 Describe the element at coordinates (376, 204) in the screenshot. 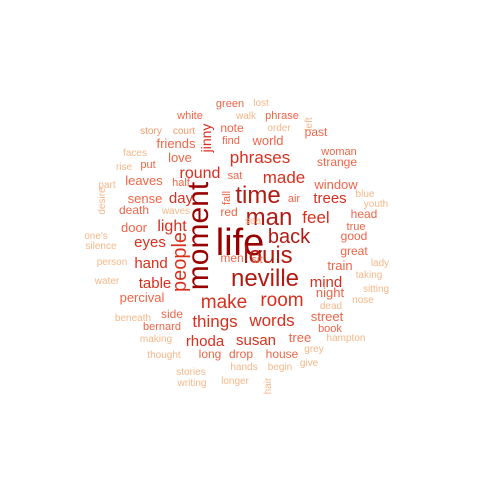

I see `cloud-word-youth: youth` at that location.